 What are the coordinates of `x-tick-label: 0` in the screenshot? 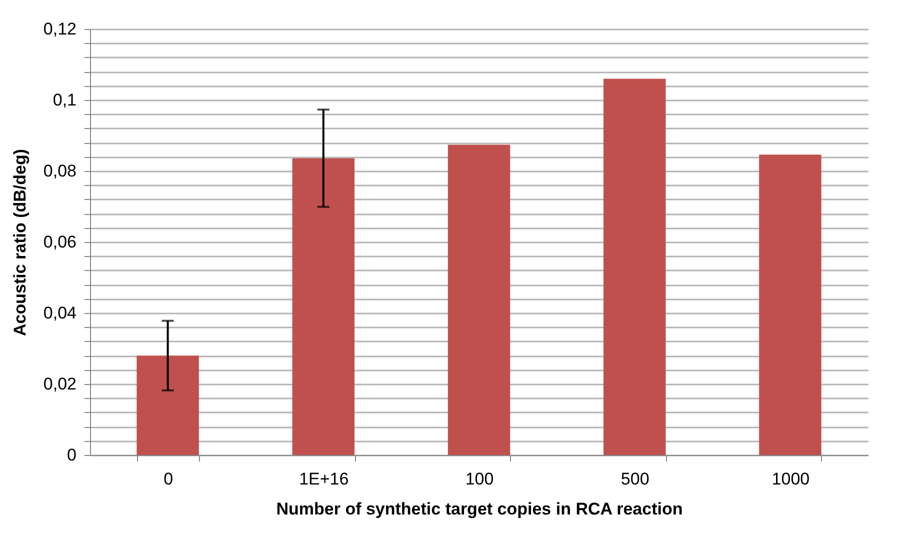 It's located at (169, 479).